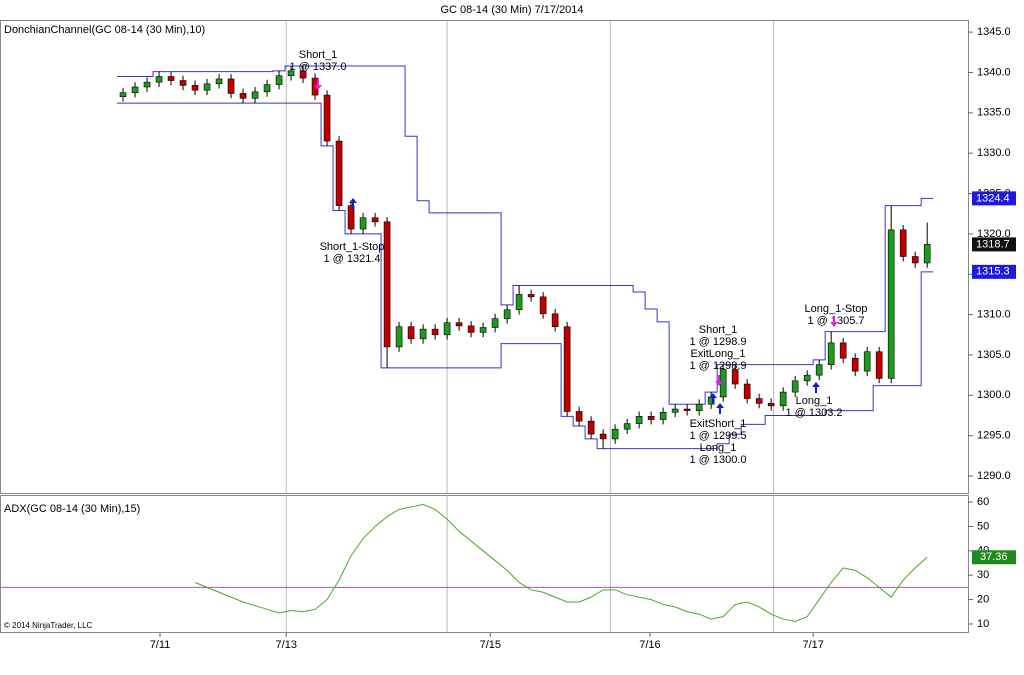  I want to click on value-marker-box, so click(994, 557).